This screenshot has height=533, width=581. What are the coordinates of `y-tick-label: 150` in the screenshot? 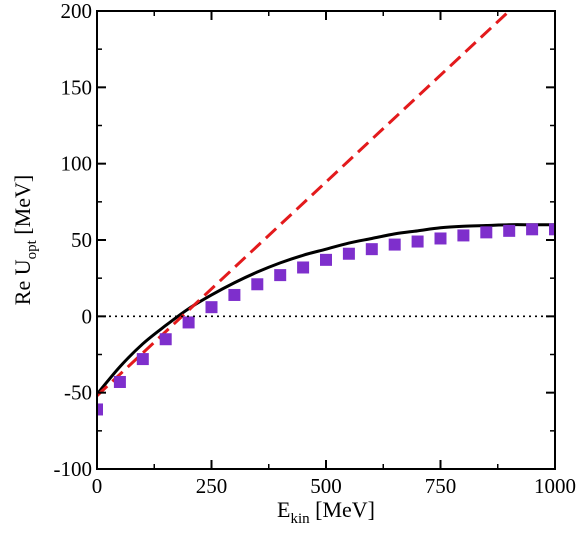 It's located at (77, 87).